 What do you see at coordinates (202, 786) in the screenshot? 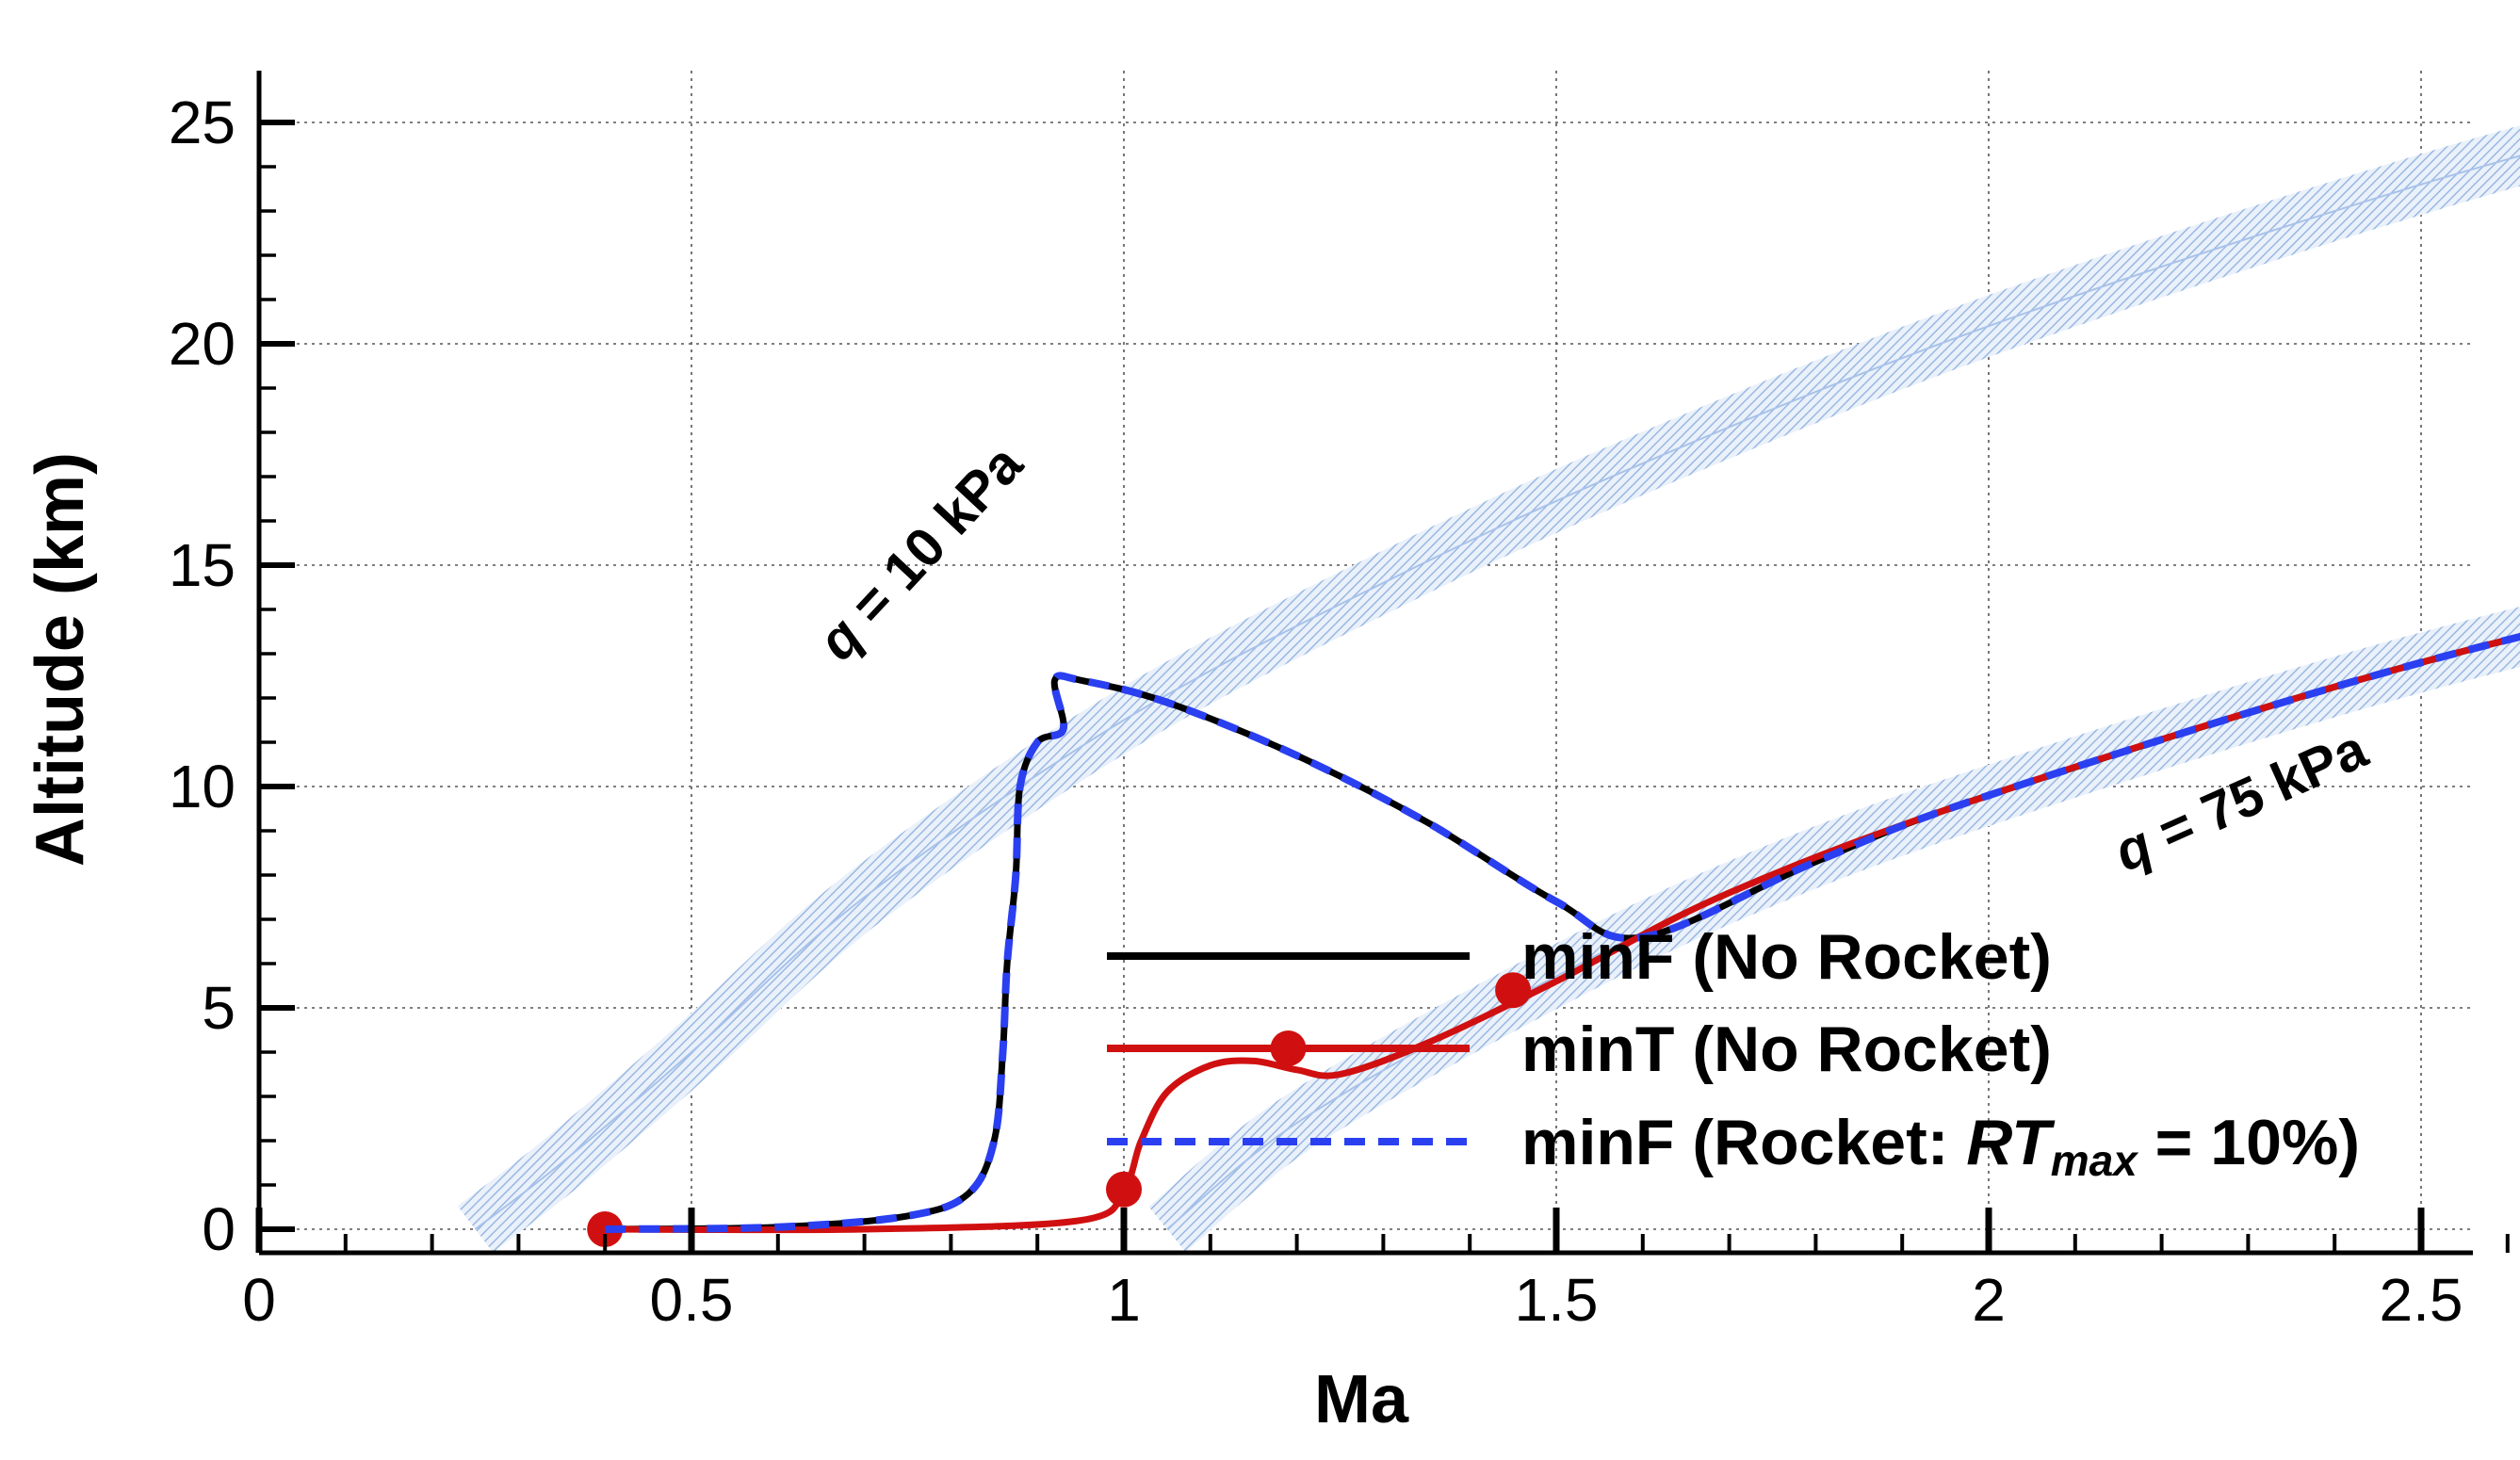
I see `y-tick-label-2: 10` at bounding box center [202, 786].